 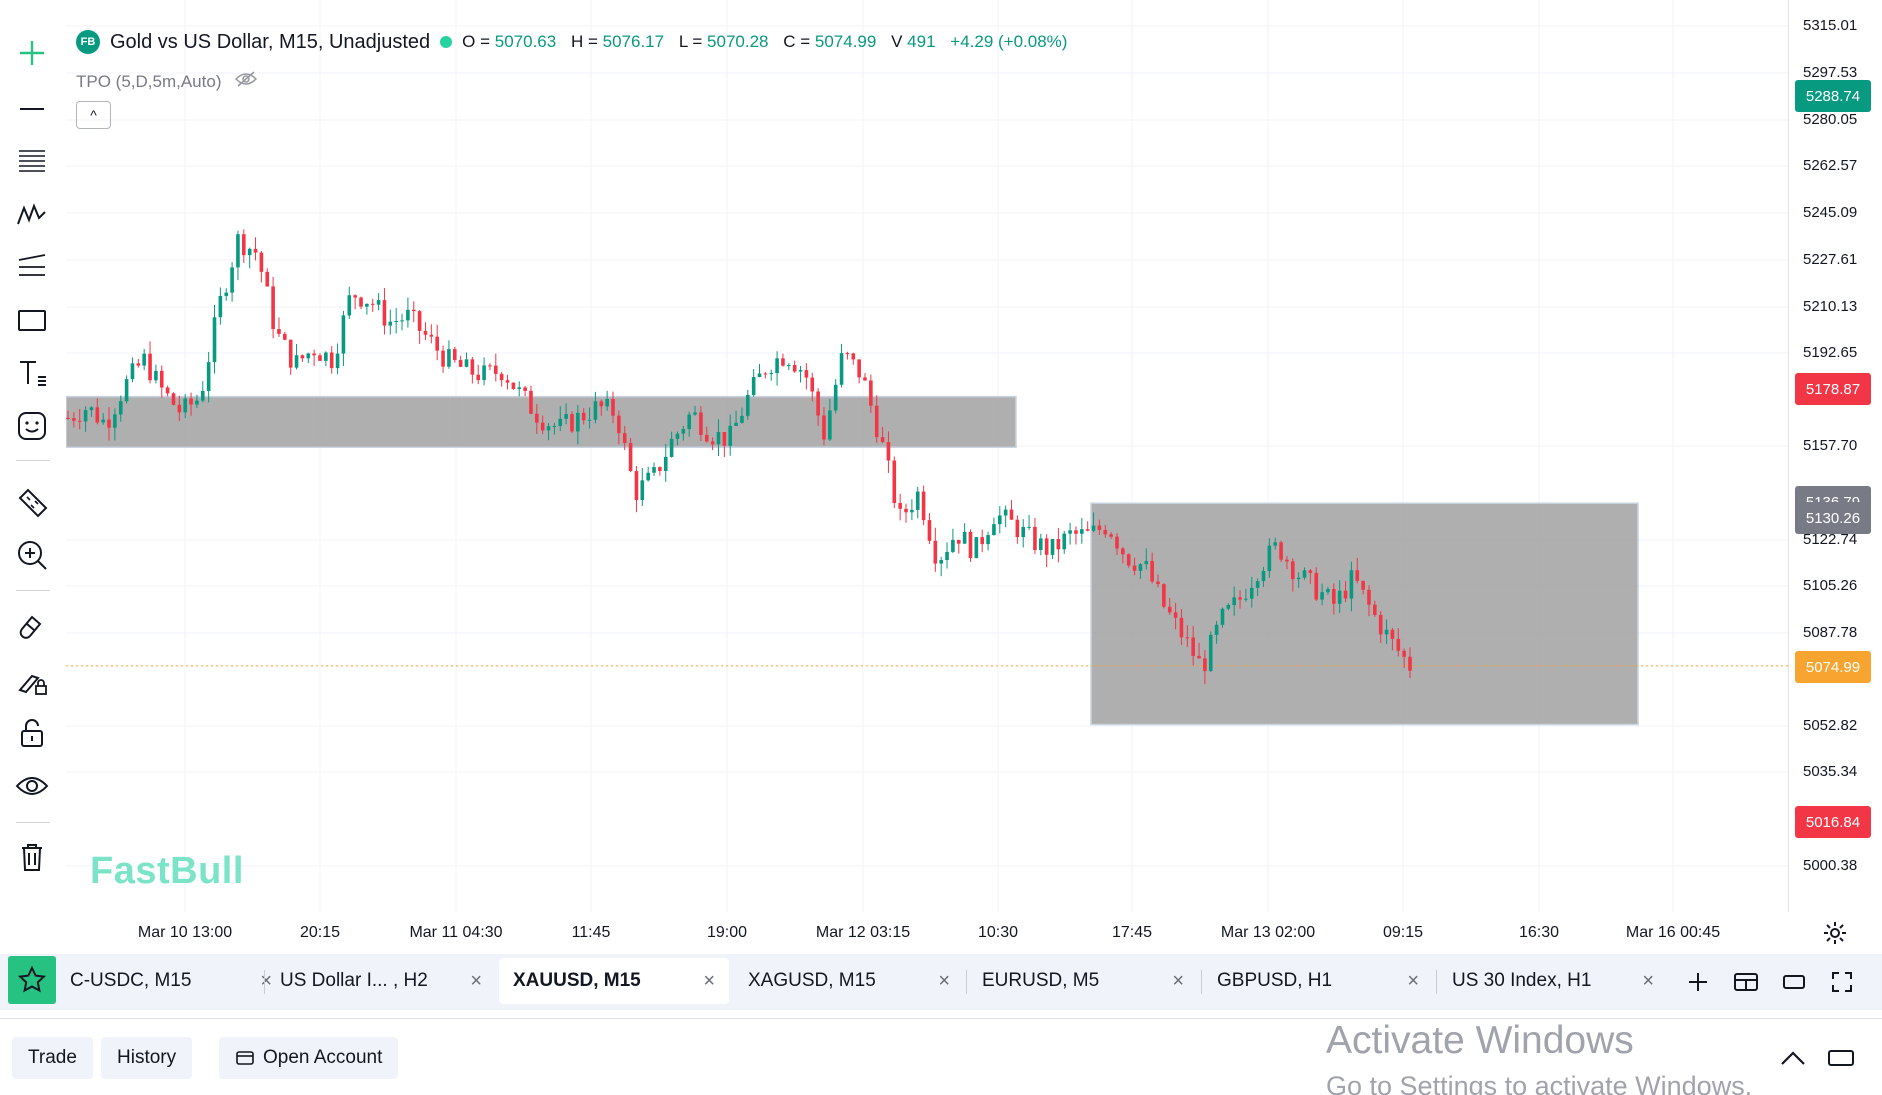 What do you see at coordinates (93, 115) in the screenshot?
I see `collapse-legend-button: ^` at bounding box center [93, 115].